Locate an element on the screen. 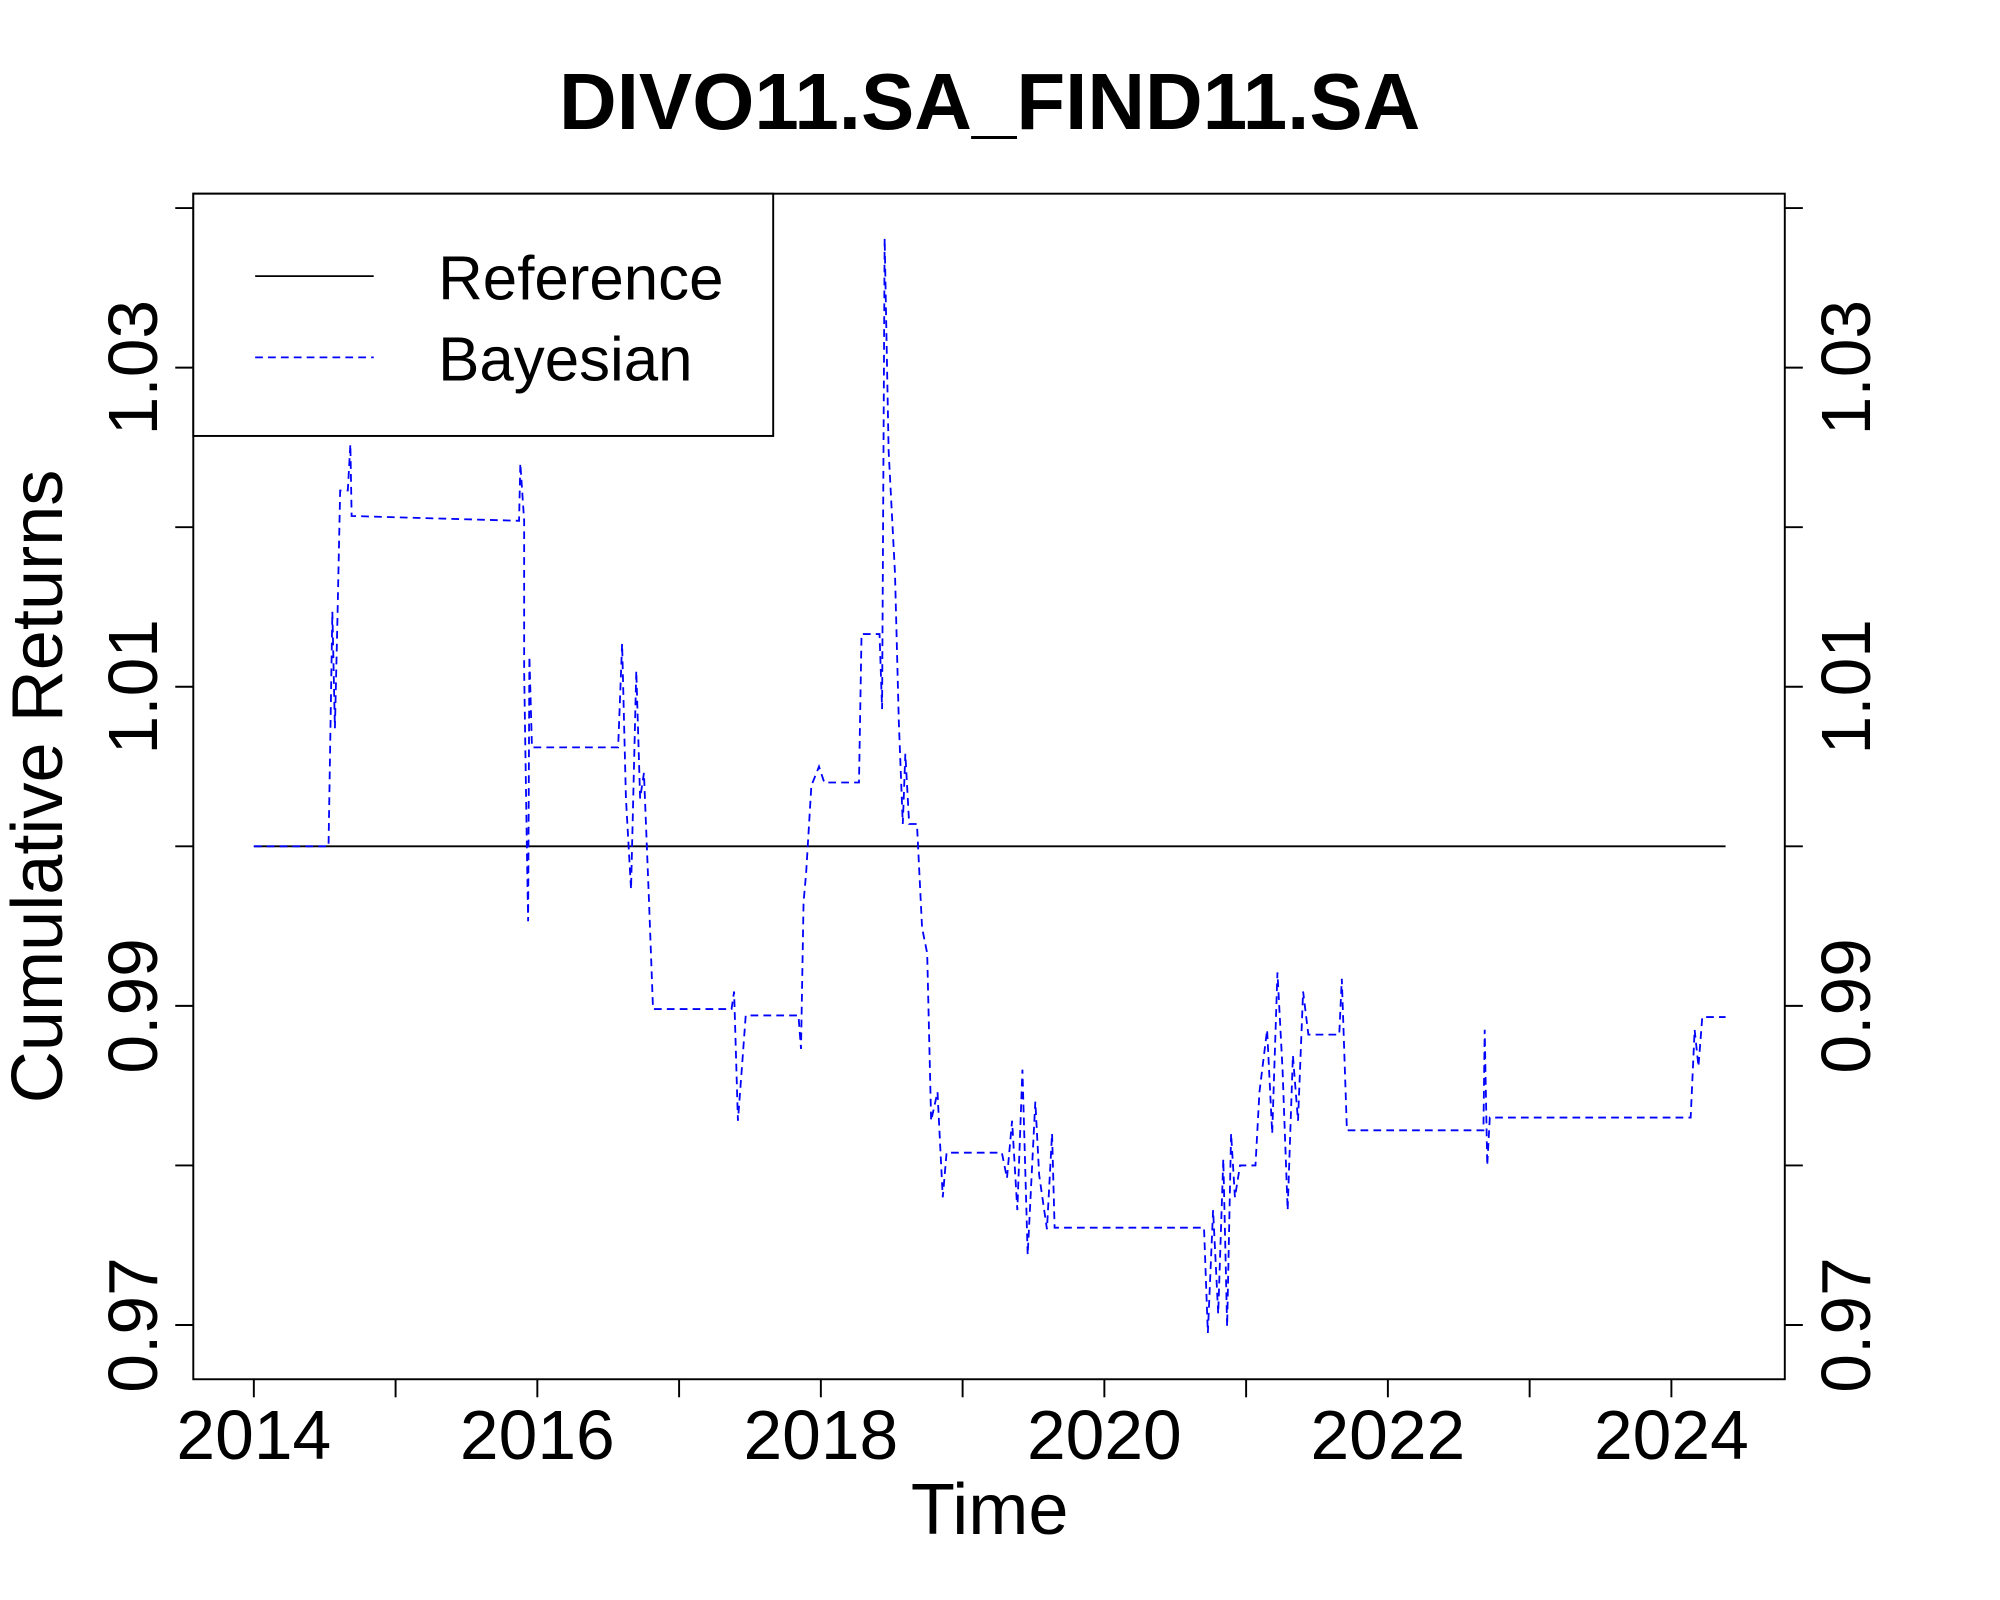  y-tick-label: 1.01 is located at coordinates (133, 686).